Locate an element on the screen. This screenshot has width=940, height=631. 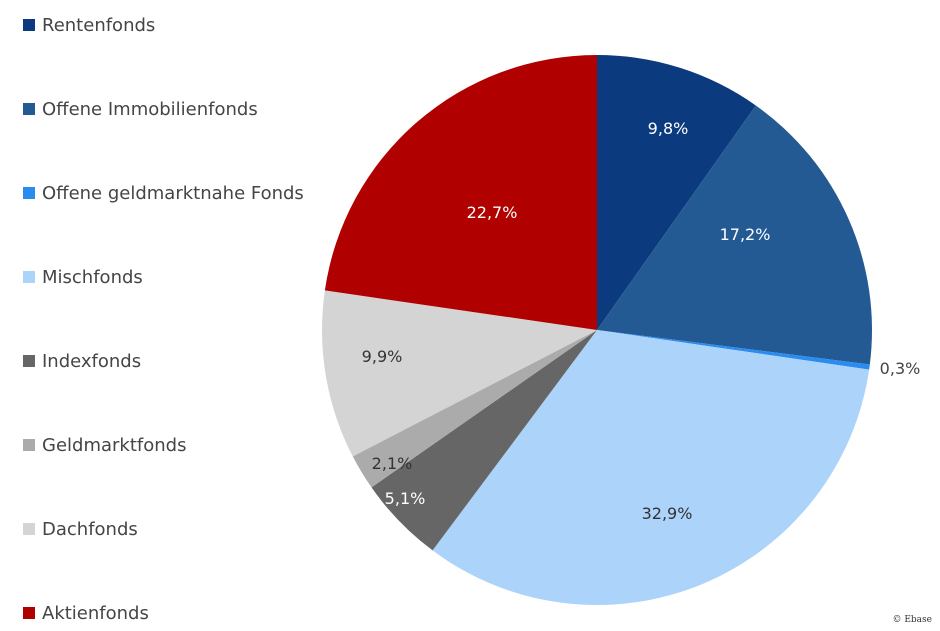
legend-label: Aktienfonds is located at coordinates (95, 613).